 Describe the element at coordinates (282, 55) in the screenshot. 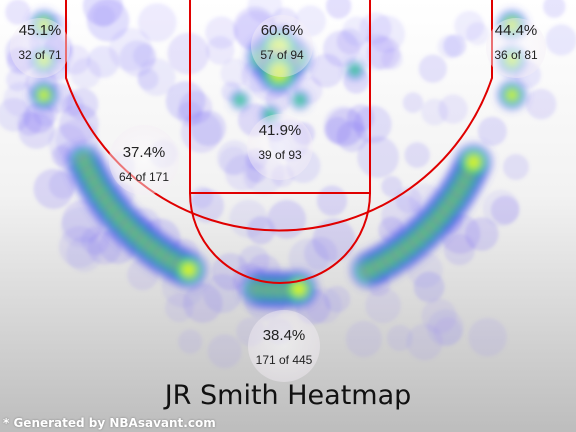

I see `zone-count-restricted-area: 57 of 94` at that location.